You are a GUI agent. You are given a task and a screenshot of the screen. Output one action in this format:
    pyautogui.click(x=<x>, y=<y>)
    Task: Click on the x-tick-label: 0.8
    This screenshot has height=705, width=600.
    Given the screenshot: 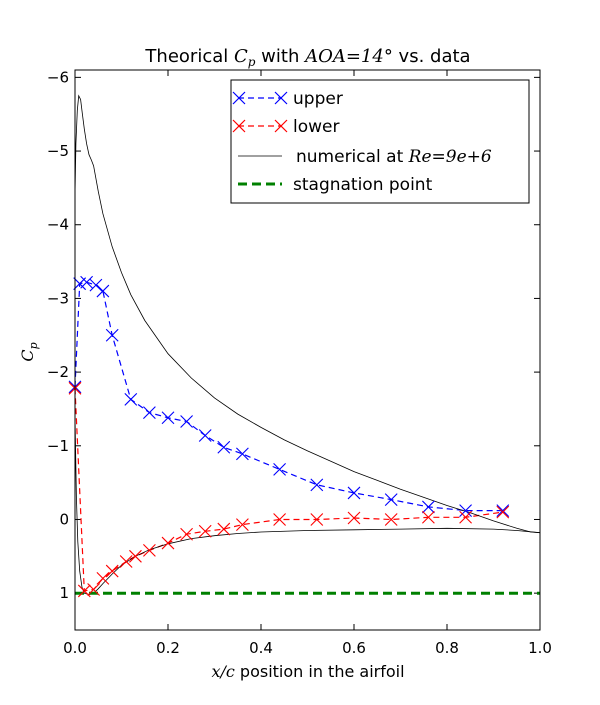 What is the action you would take?
    pyautogui.click(x=447, y=648)
    